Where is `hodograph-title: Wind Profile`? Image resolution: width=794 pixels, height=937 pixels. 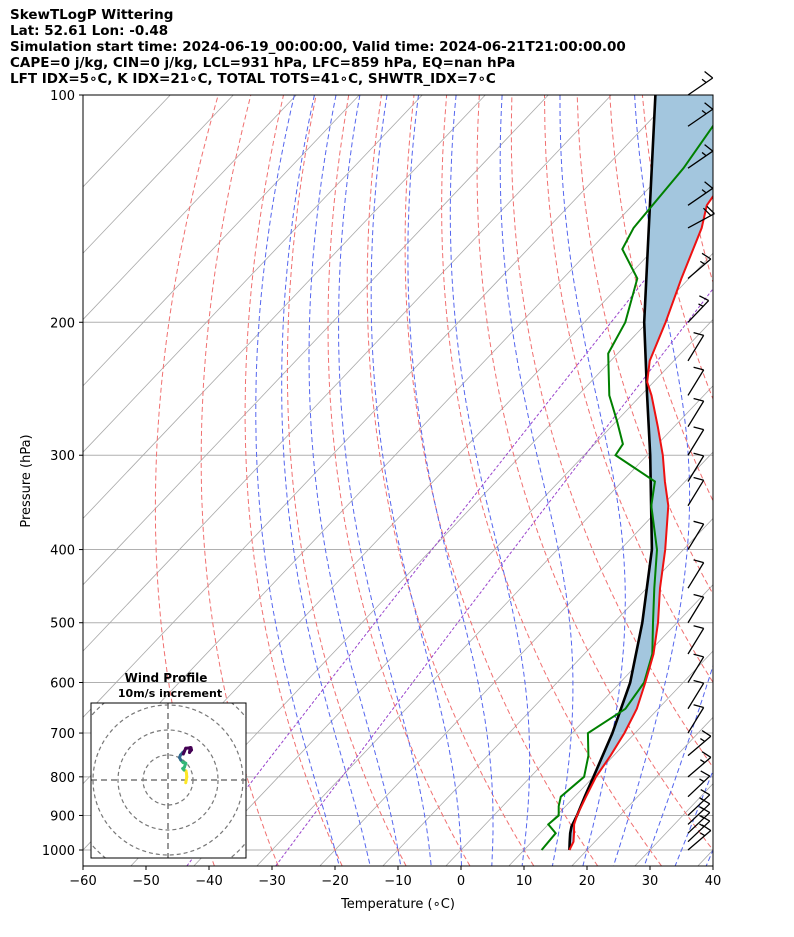 hodograph-title: Wind Profile is located at coordinates (166, 678).